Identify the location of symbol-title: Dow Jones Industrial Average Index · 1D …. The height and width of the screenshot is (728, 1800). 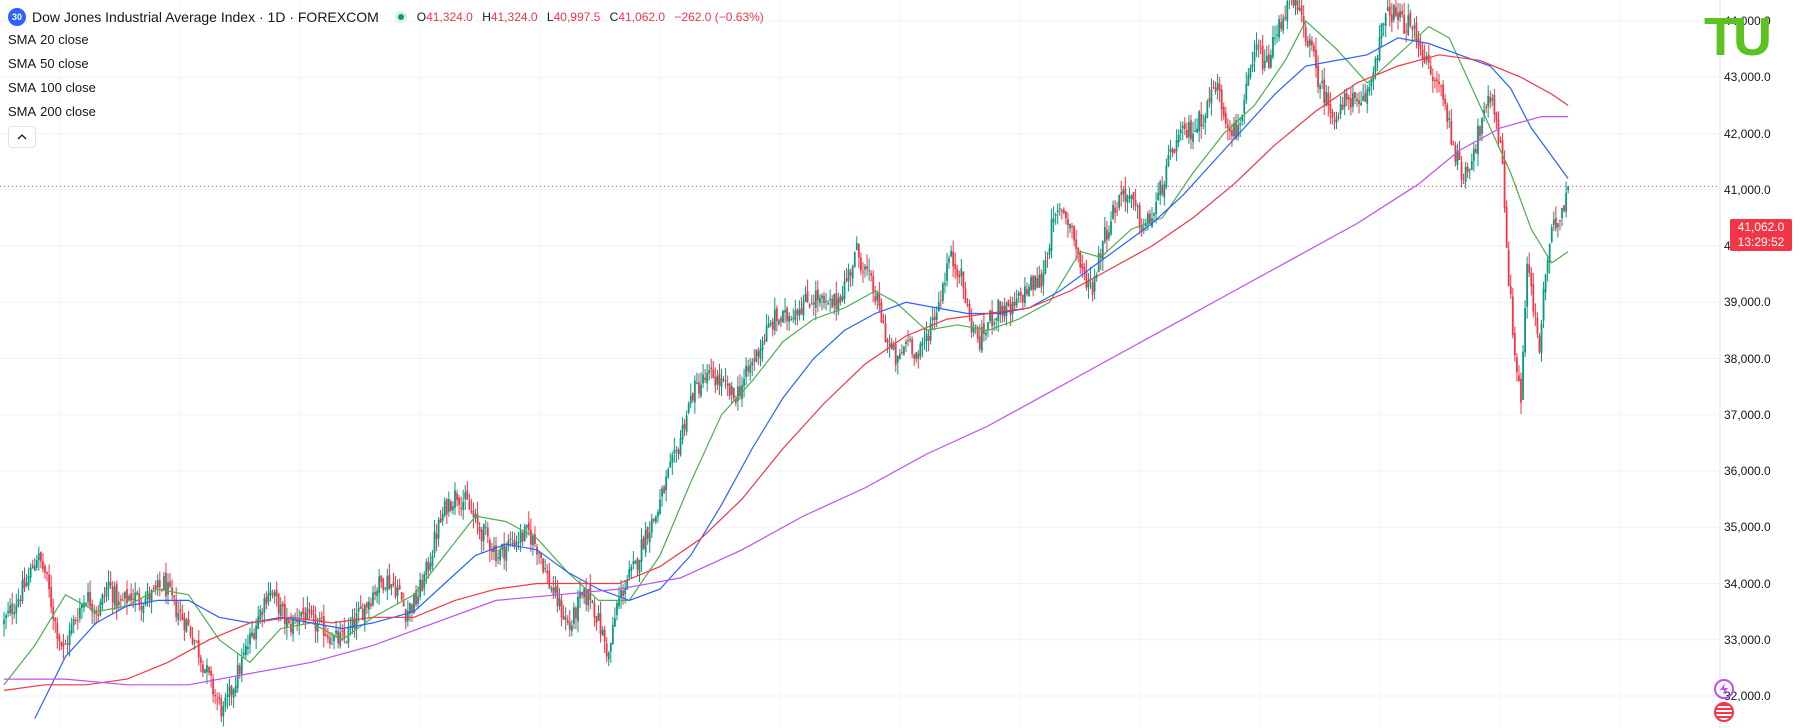
(205, 17).